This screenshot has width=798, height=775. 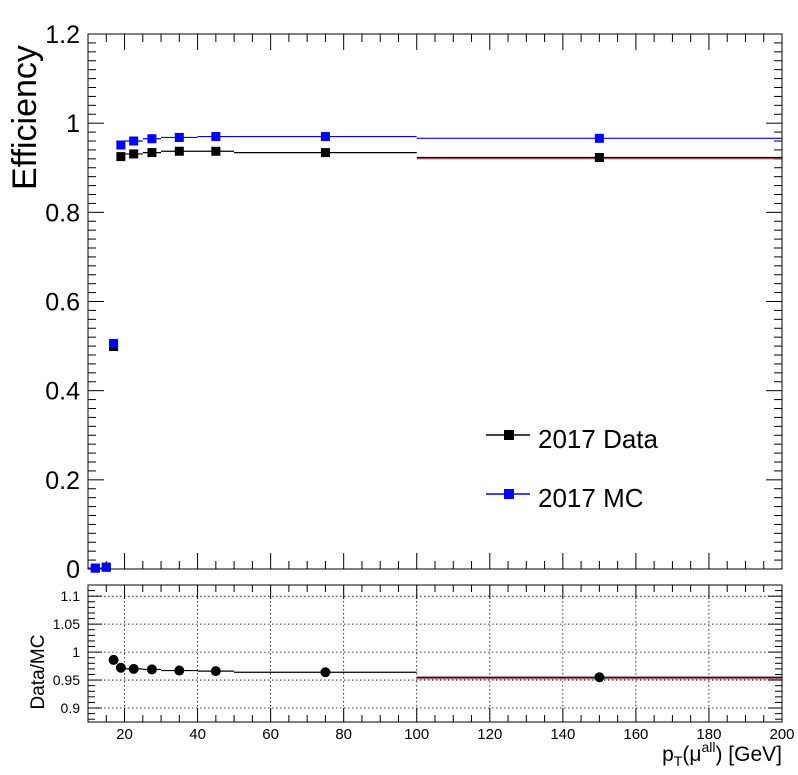 What do you see at coordinates (635, 734) in the screenshot?
I see `x-tick-label: 160` at bounding box center [635, 734].